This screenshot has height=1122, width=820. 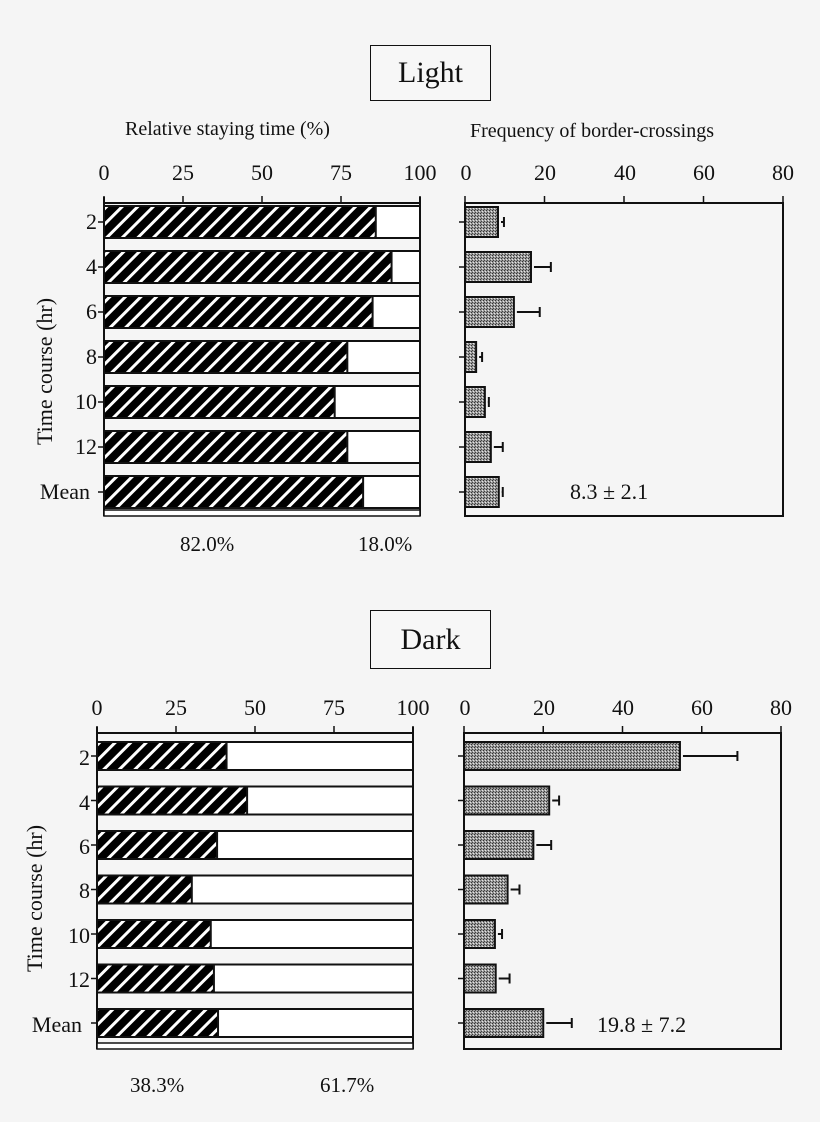 I want to click on light-right-tick-20: 20, so click(x=545, y=172).